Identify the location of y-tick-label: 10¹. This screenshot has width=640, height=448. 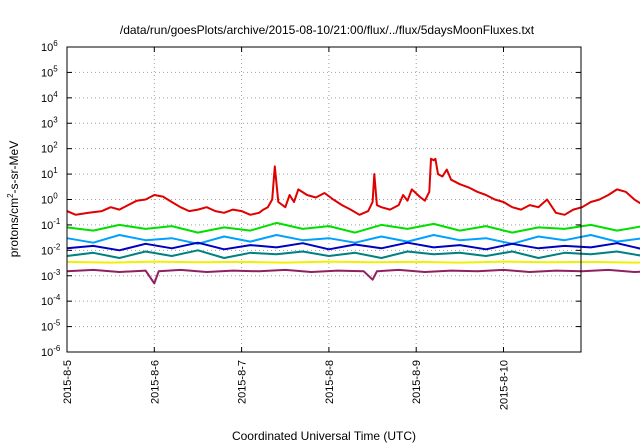
(49, 173).